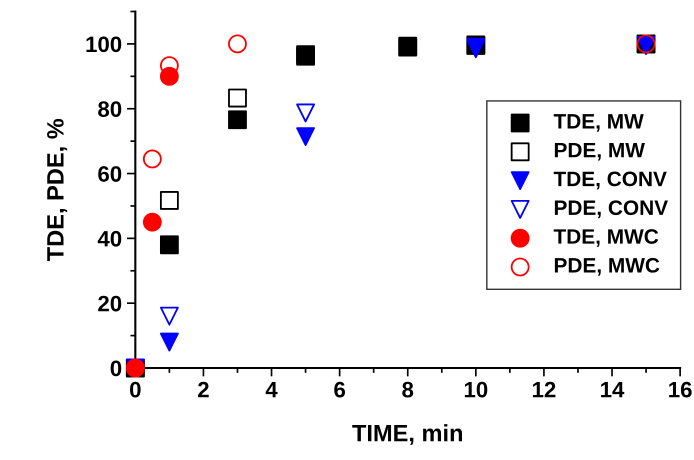 This screenshot has width=694, height=460. Describe the element at coordinates (203, 390) in the screenshot. I see `x-tick-label: 2` at that location.